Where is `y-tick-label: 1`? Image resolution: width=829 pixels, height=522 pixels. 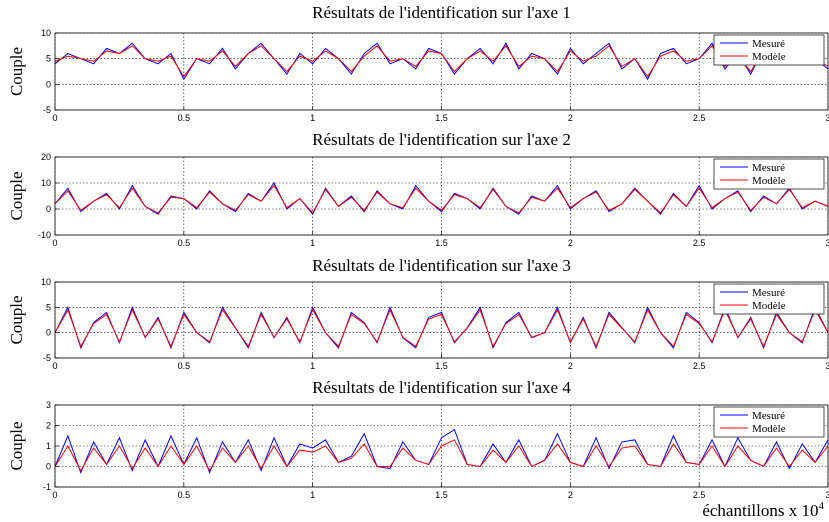
y-tick-label: 1 is located at coordinates (48, 446).